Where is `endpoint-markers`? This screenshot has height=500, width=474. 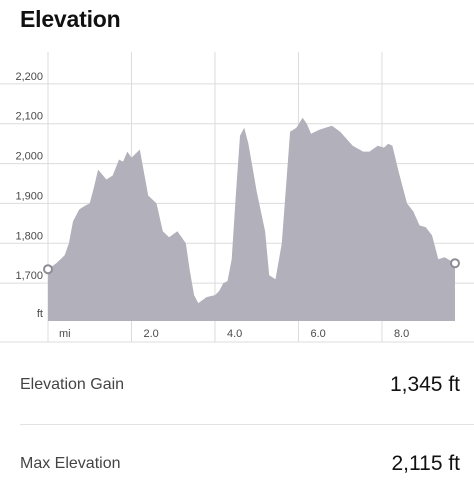
endpoint-markers is located at coordinates (251, 266).